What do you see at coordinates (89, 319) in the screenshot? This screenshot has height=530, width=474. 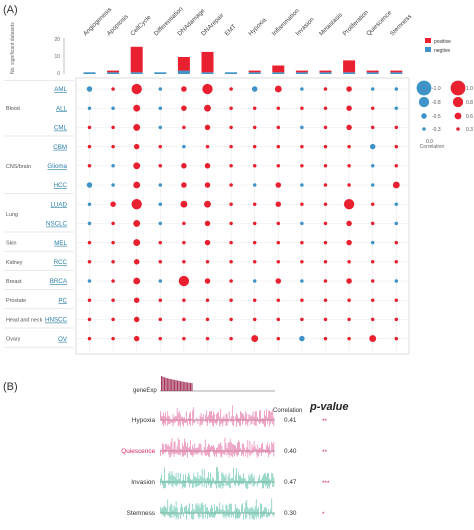 I see `dot-hnscc-angiogenesis` at bounding box center [89, 319].